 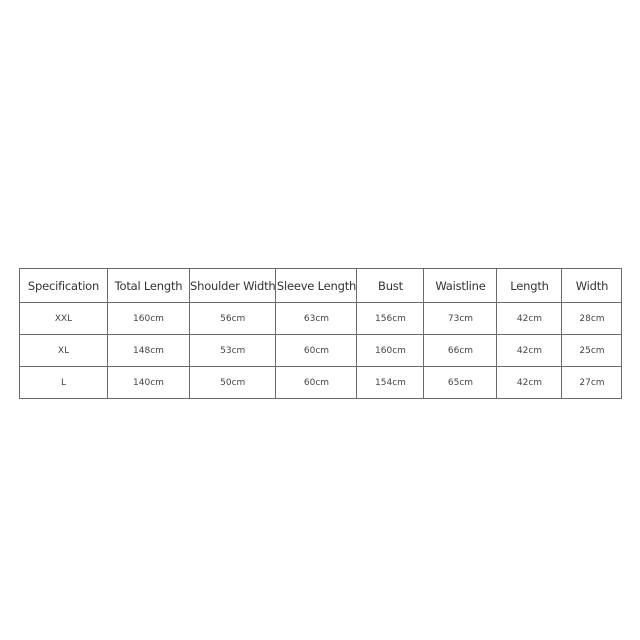 What do you see at coordinates (390, 285) in the screenshot?
I see `column-header: Bust` at bounding box center [390, 285].